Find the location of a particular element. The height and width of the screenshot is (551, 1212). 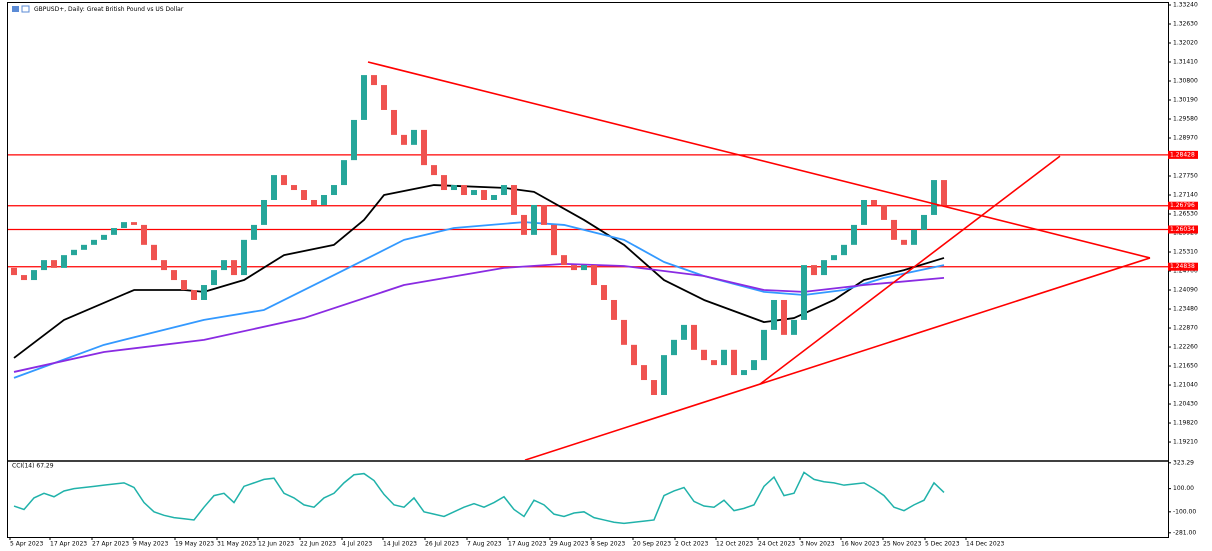

x-tick-label: 3 Nov 2023 is located at coordinates (817, 544).